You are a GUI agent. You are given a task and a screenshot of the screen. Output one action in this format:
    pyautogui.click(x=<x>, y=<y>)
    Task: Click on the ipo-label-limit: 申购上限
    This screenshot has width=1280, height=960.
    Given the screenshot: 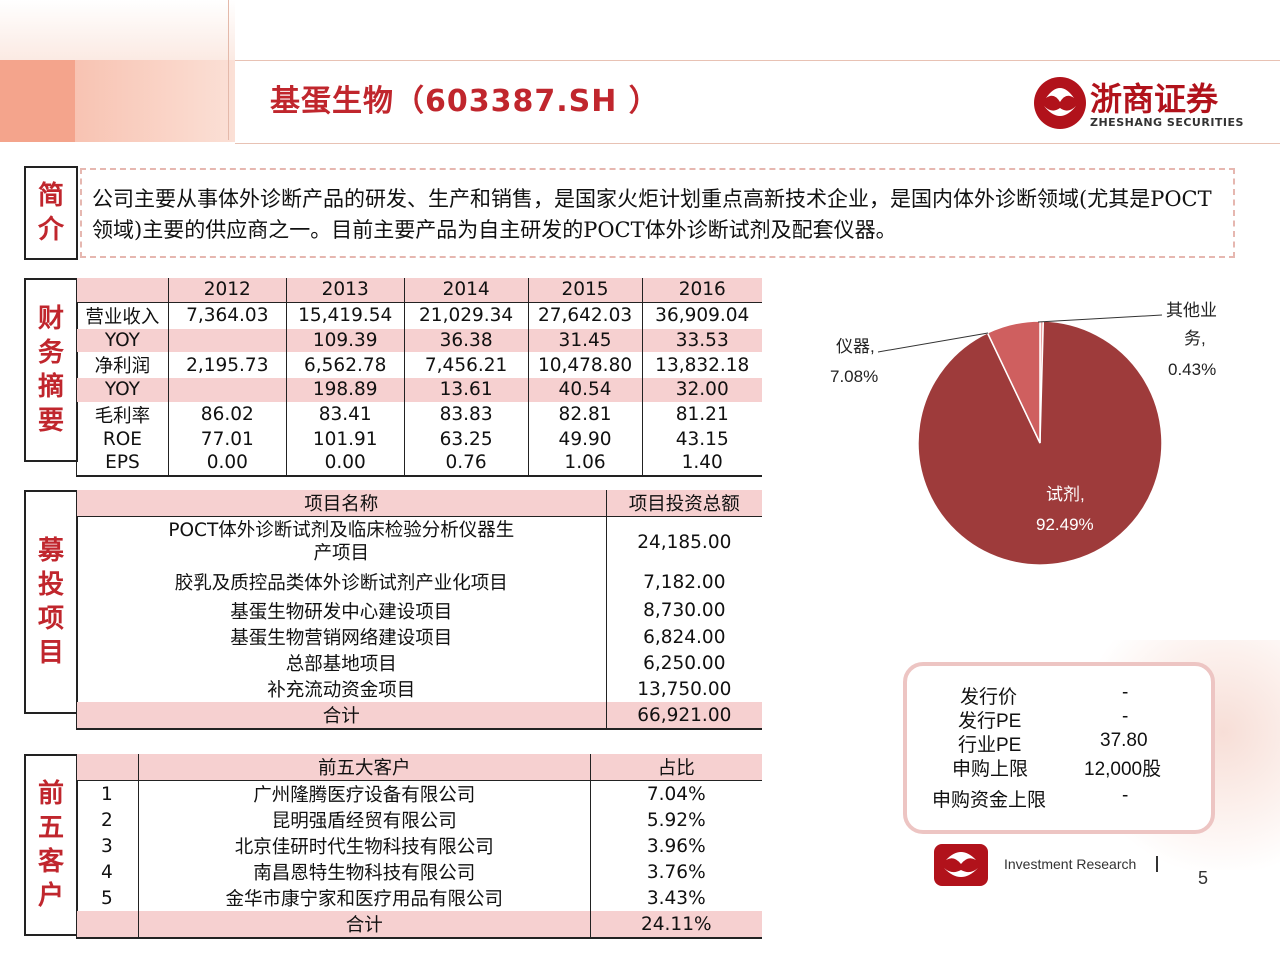 What is the action you would take?
    pyautogui.click(x=990, y=769)
    